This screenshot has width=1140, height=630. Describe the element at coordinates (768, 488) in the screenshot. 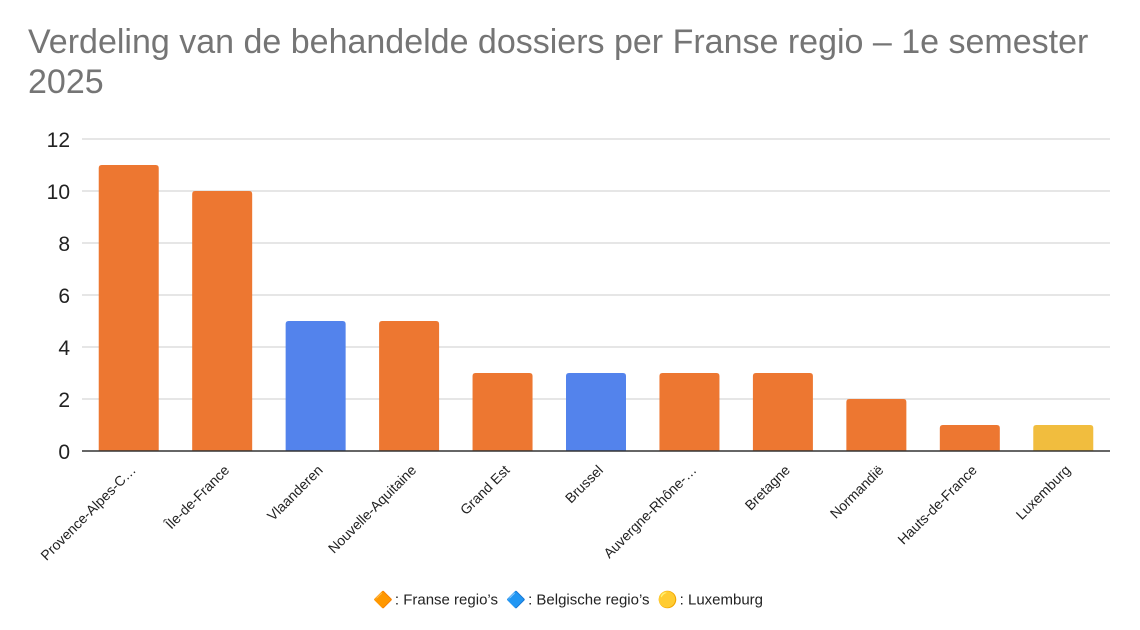

I see `x-tick-label: Bretagne` at that location.